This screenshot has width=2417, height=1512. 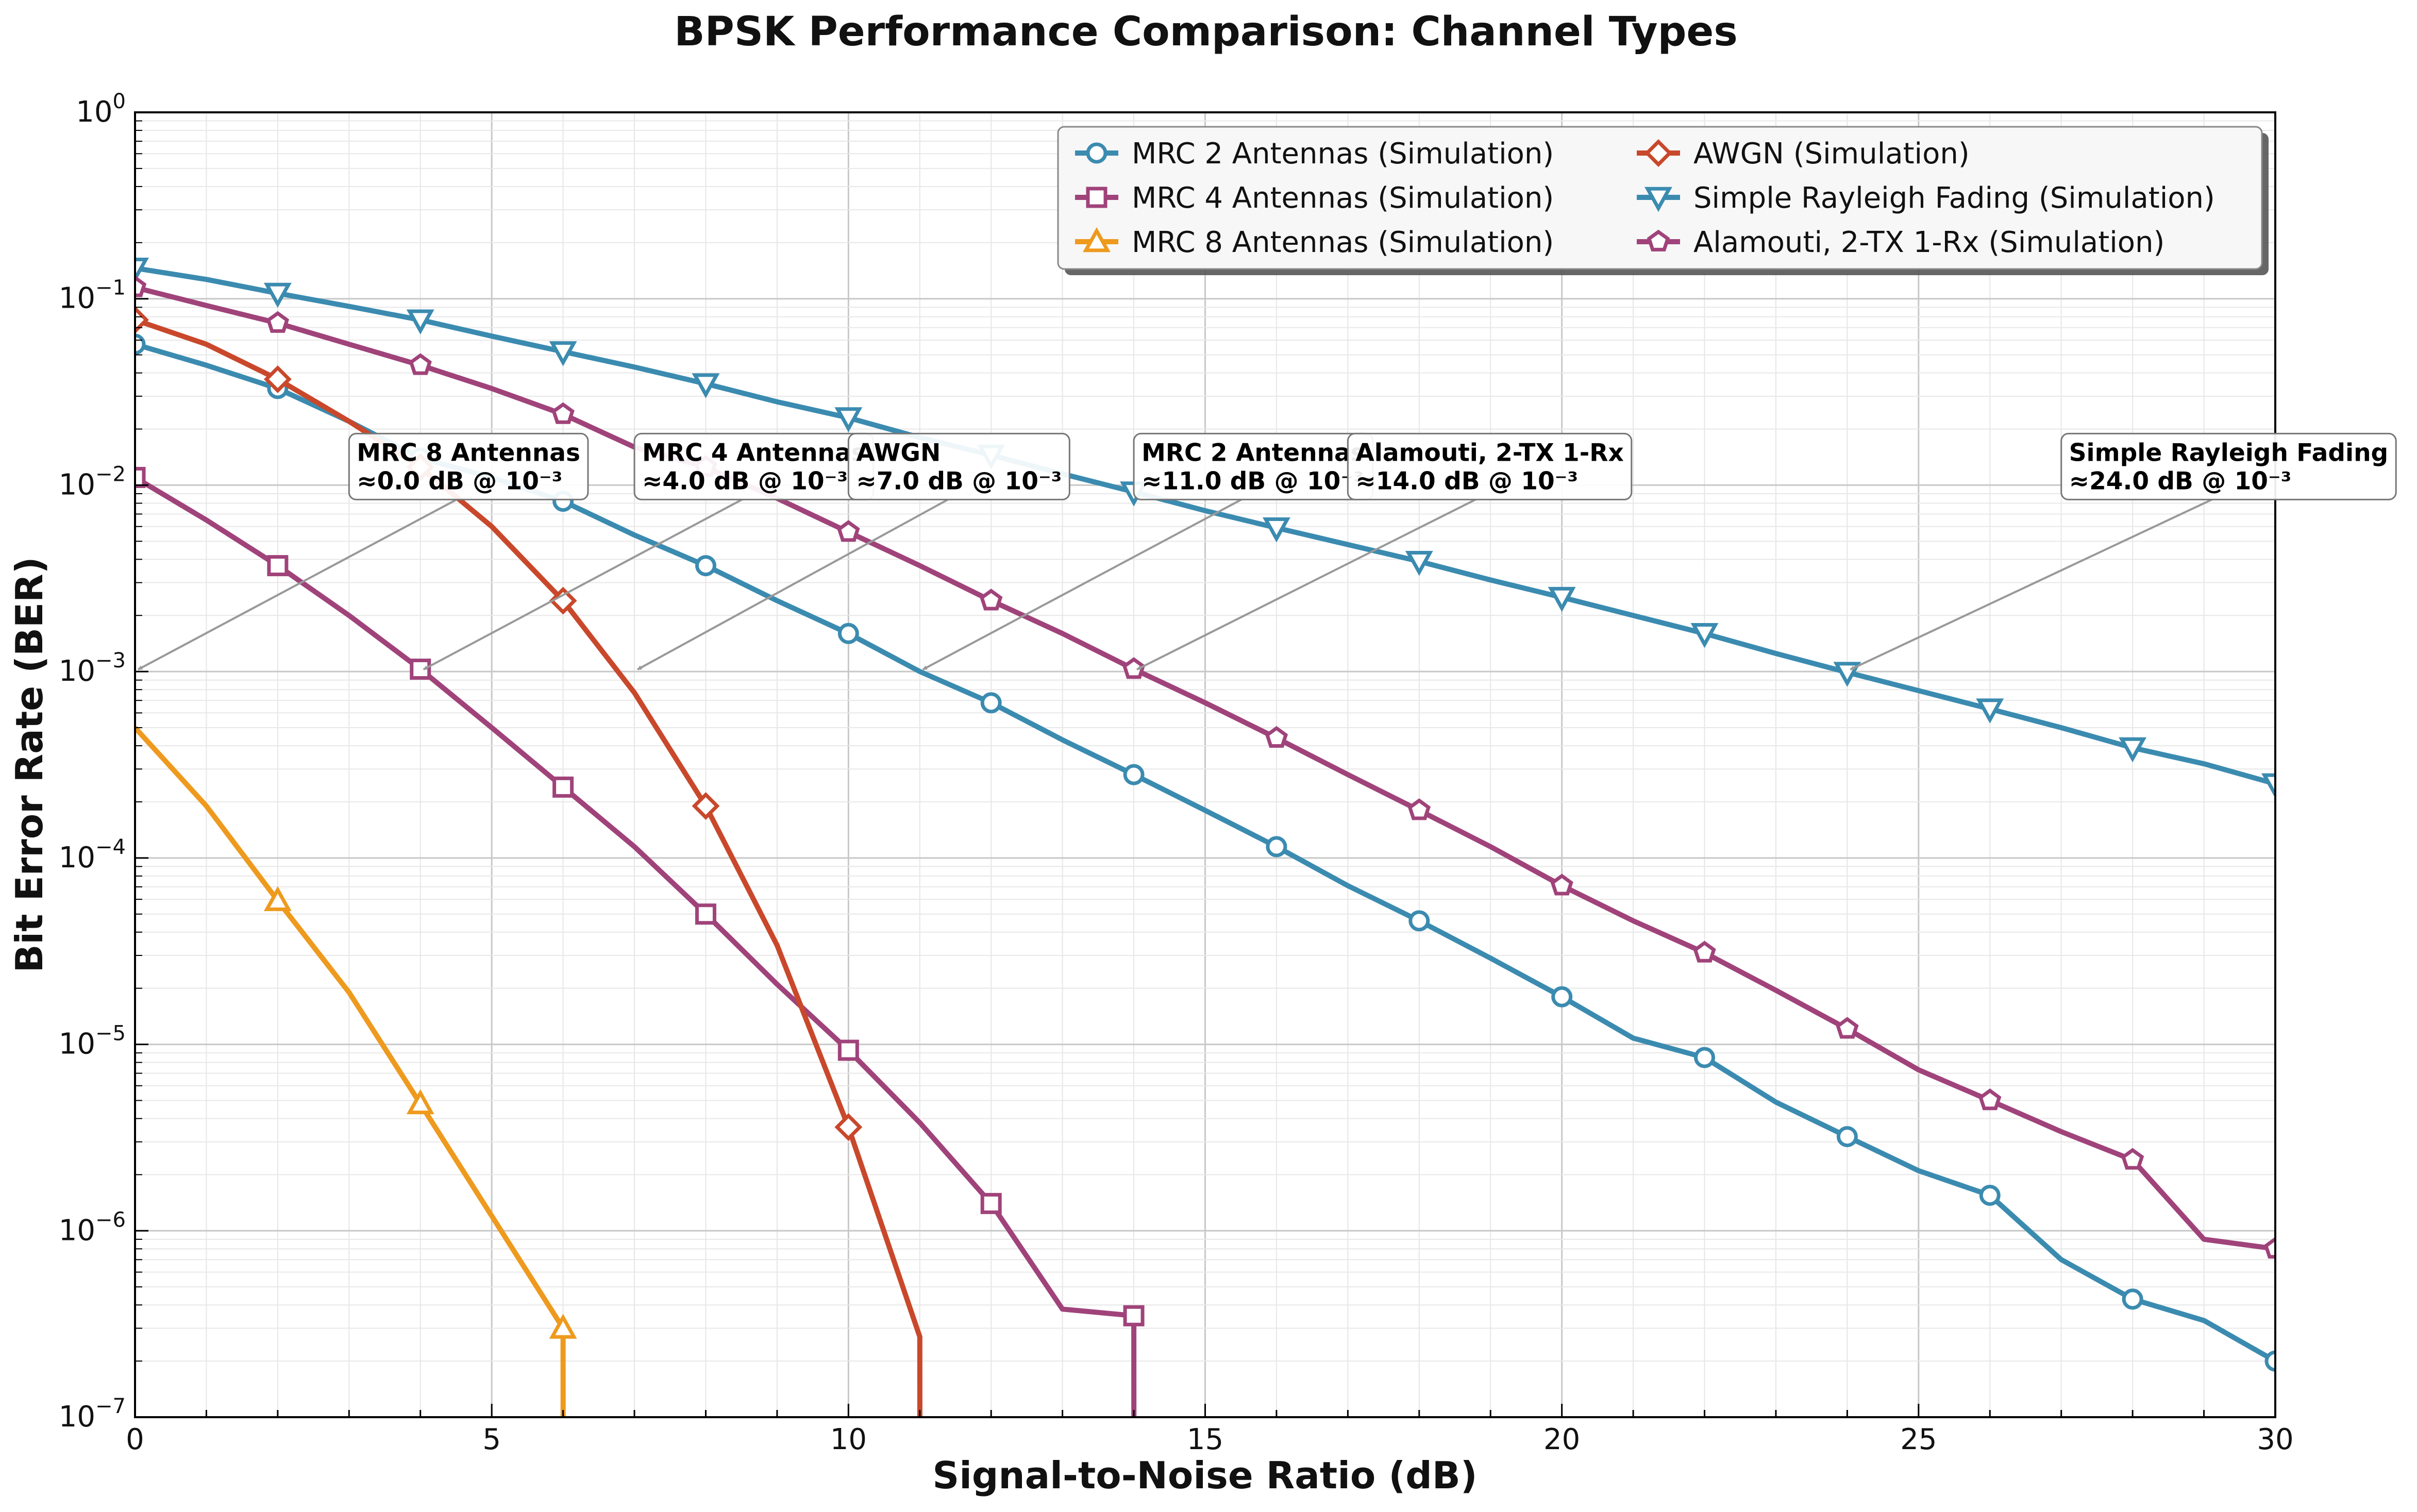 I want to click on y-tick-label: 10⁻⁶, so click(x=93, y=1227).